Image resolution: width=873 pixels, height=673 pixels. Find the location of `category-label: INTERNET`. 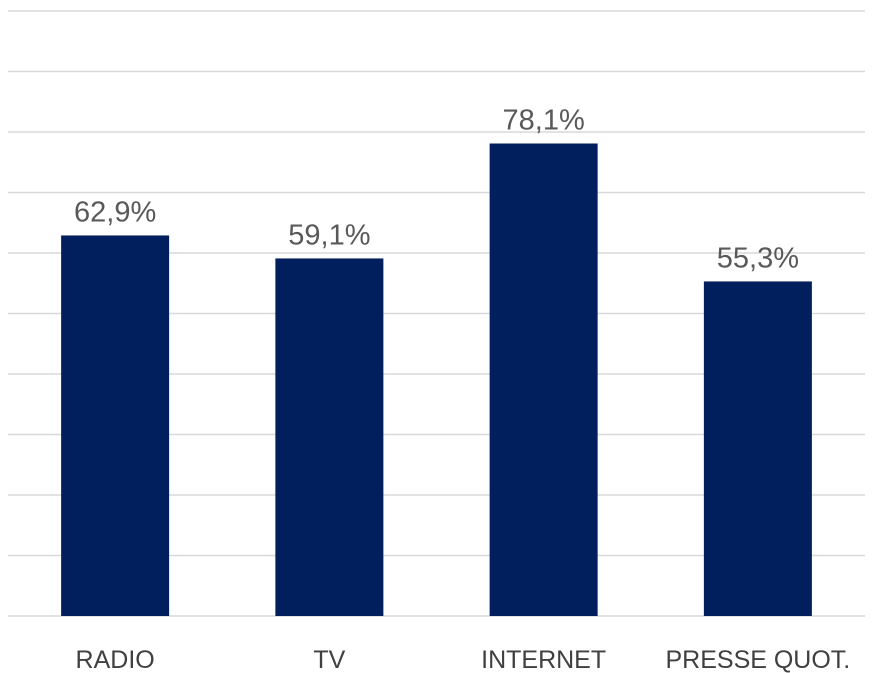

category-label: INTERNET is located at coordinates (543, 659).